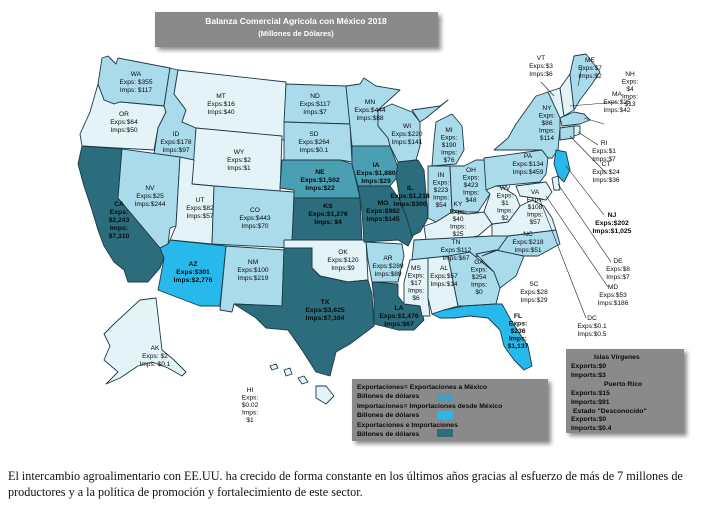 Image resolution: width=712 pixels, height=511 pixels. What do you see at coordinates (221, 96) in the screenshot?
I see `label-mt-code: MT` at bounding box center [221, 96].